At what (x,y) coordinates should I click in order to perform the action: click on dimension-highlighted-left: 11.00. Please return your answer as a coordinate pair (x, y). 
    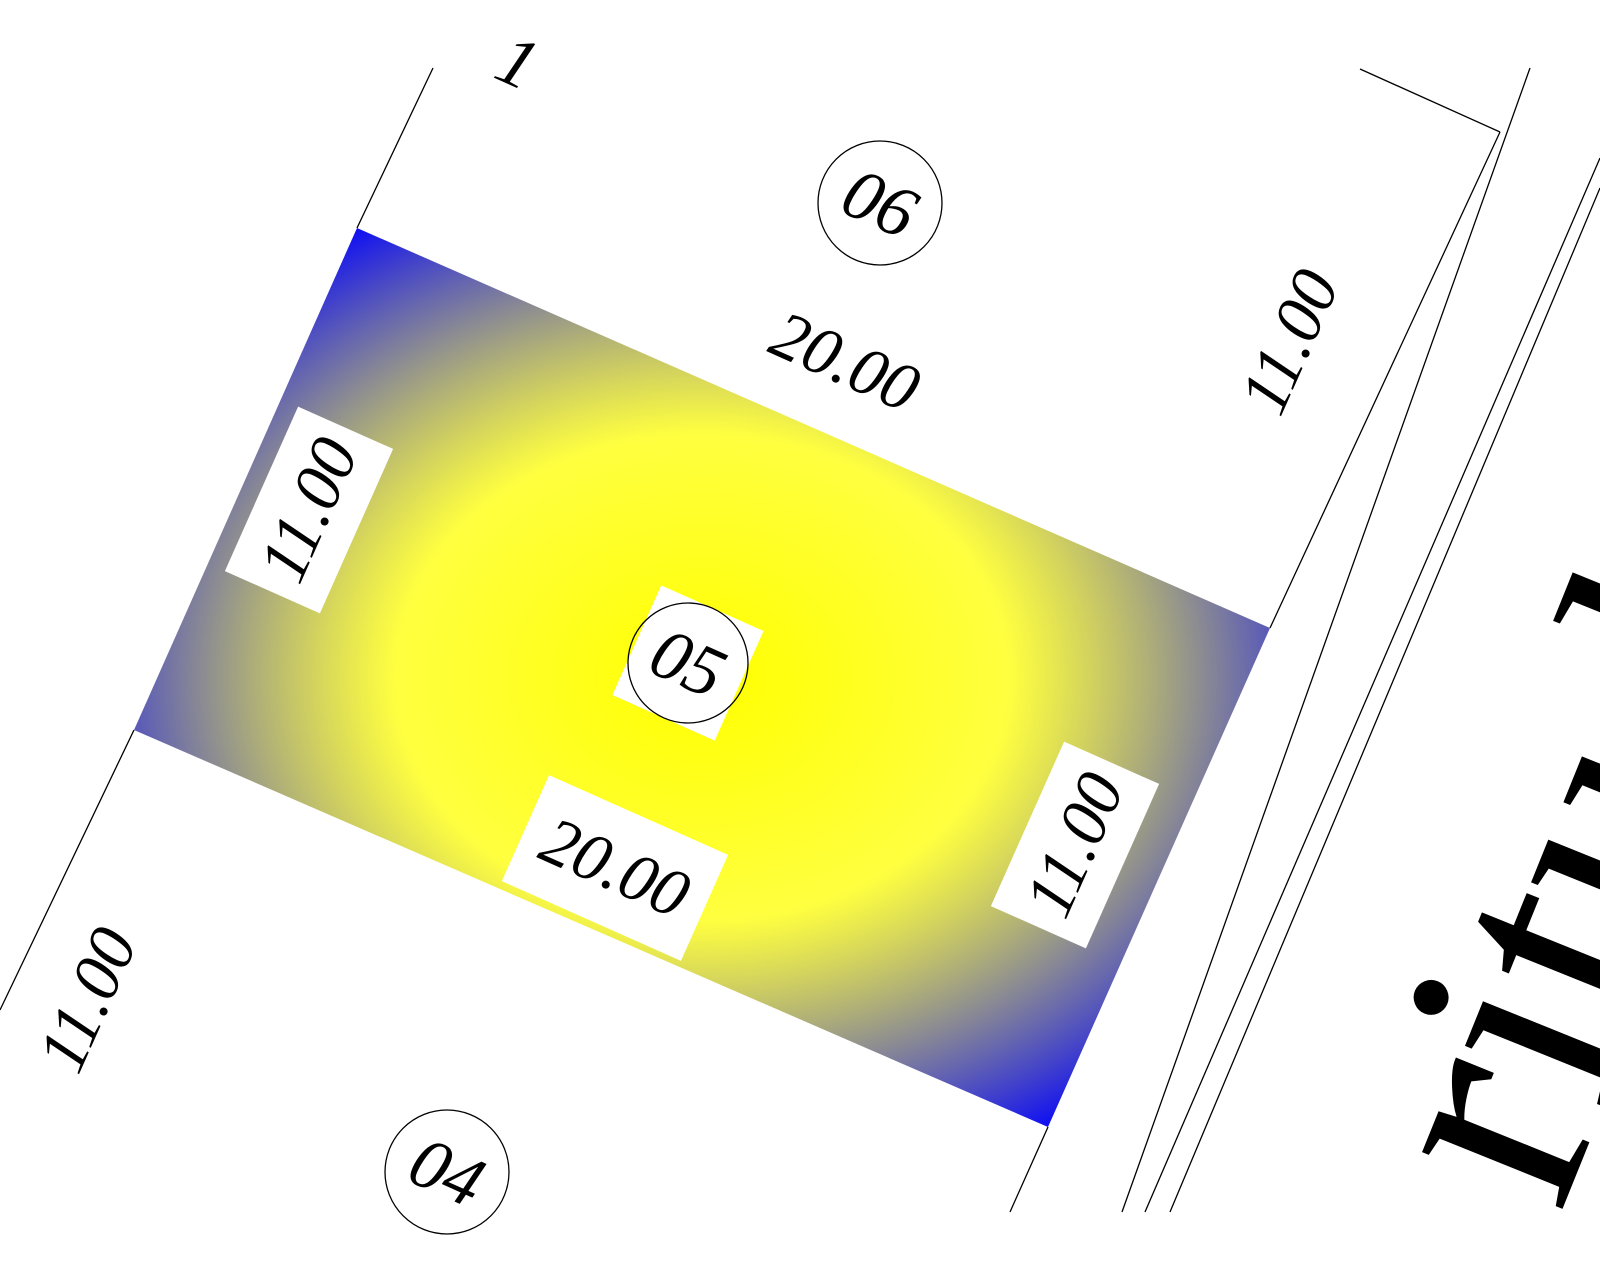
    Looking at the image, I should click on (309, 510).